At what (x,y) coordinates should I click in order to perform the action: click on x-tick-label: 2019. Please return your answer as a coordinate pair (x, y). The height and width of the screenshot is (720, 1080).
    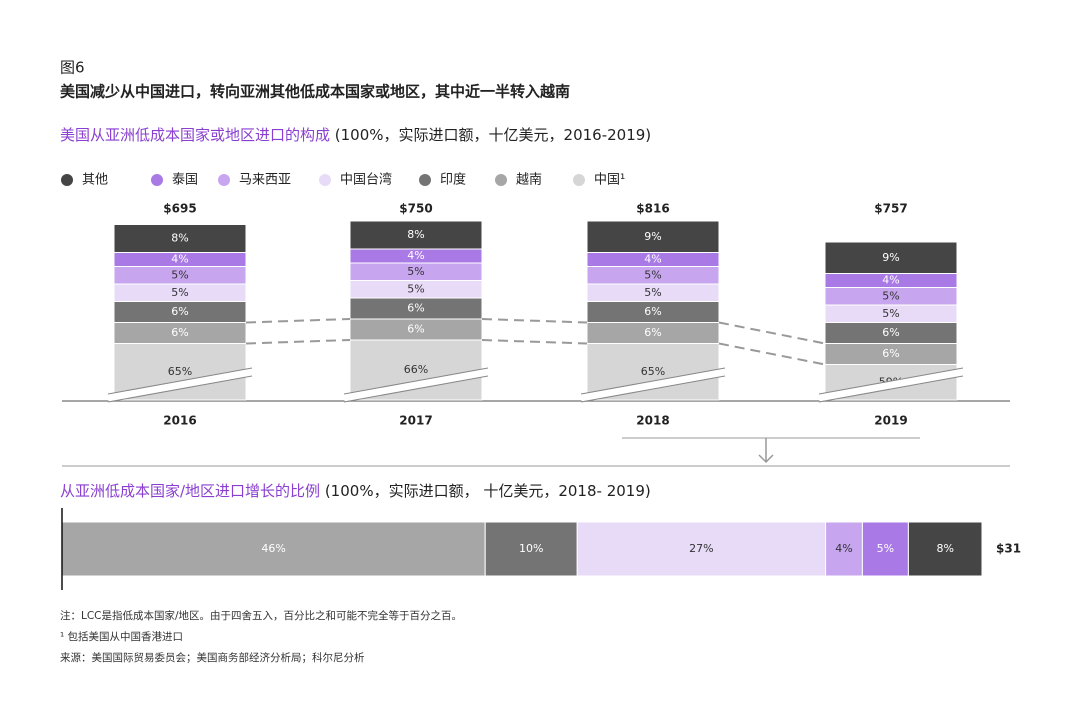
    Looking at the image, I should click on (890, 421).